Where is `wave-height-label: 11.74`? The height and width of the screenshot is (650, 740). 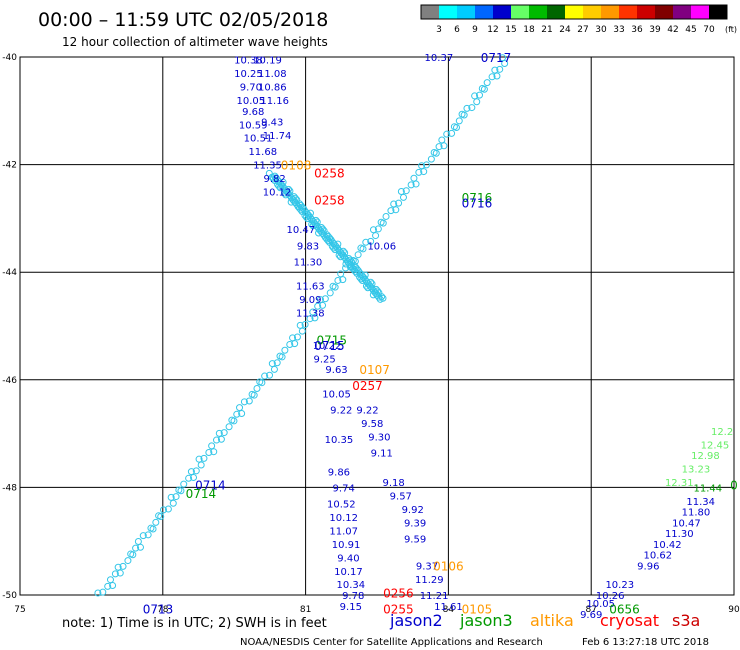 wave-height-label: 11.74 is located at coordinates (277, 136).